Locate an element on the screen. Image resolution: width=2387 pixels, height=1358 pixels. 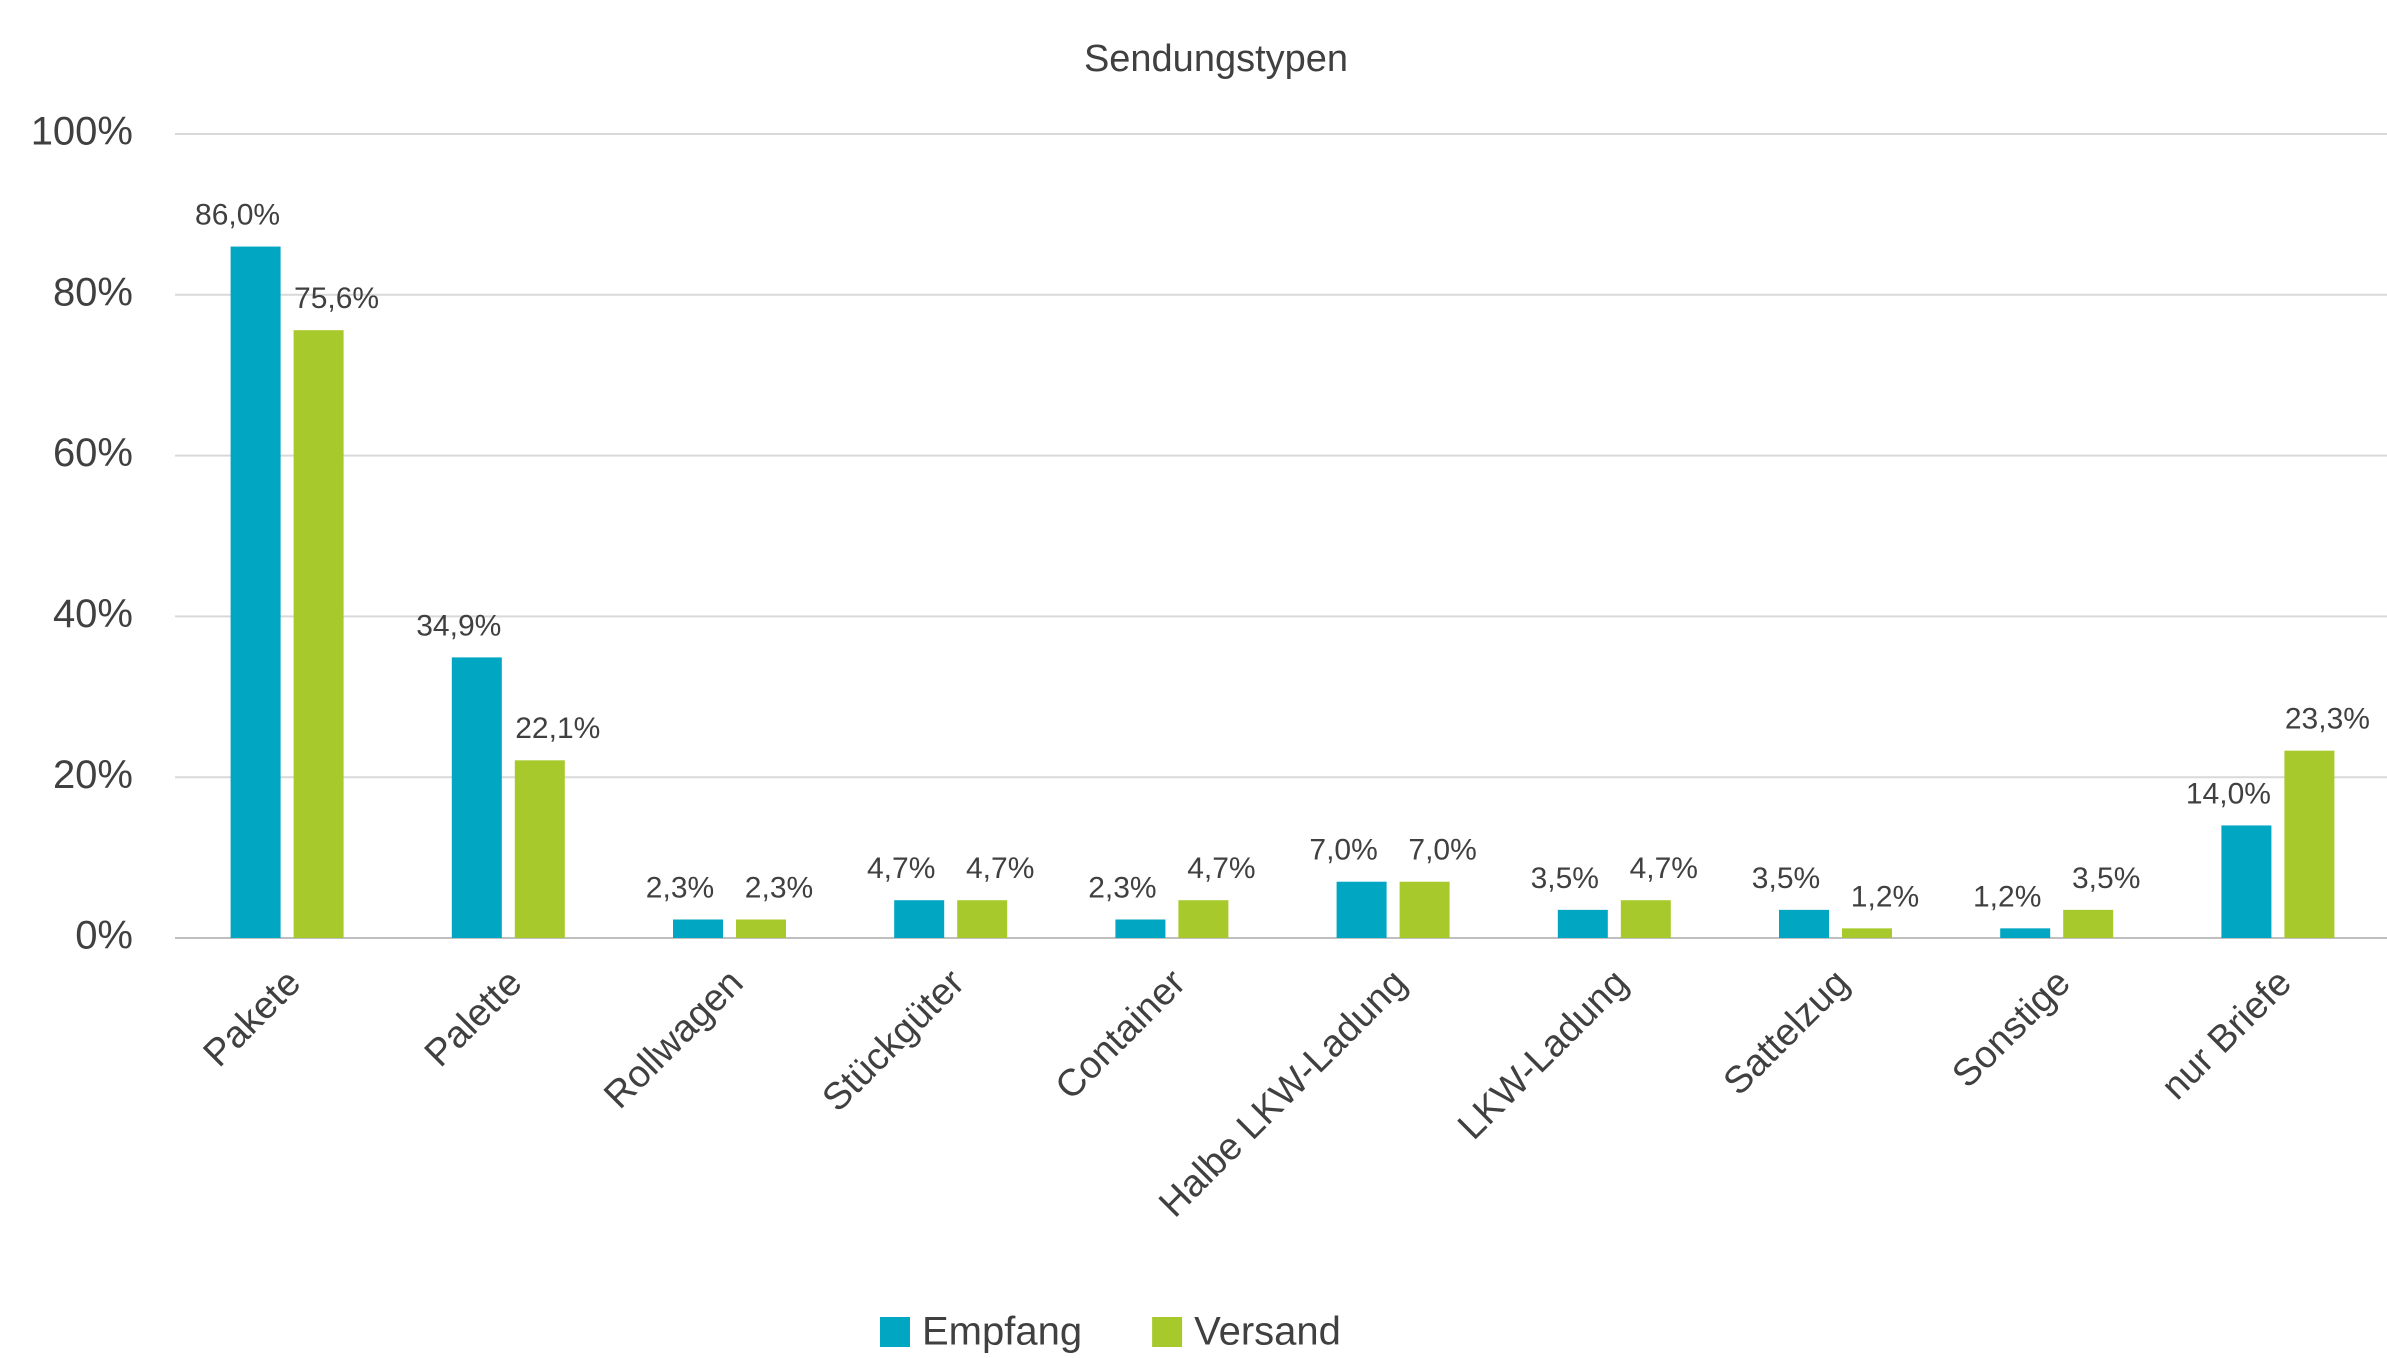
data-label: 75,6% is located at coordinates (336, 298).